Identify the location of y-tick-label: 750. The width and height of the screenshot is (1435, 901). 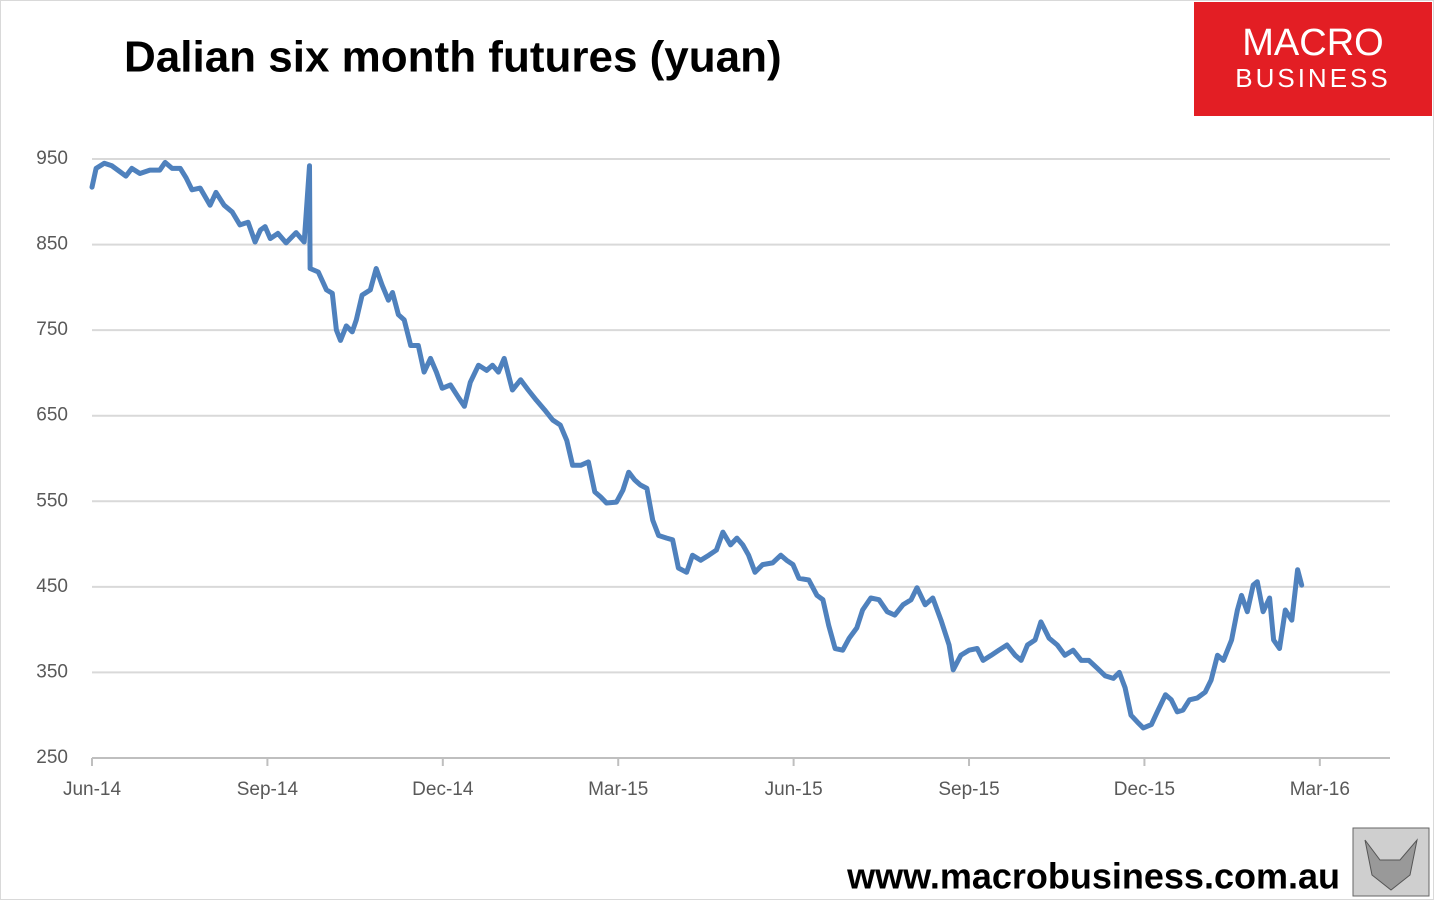
(52, 329).